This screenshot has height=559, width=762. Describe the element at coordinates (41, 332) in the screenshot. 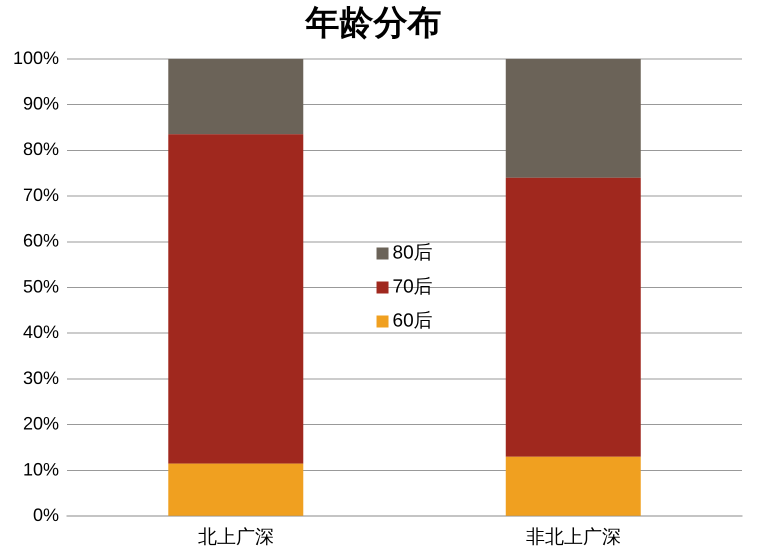

I see `y-tick-label: 40%` at that location.